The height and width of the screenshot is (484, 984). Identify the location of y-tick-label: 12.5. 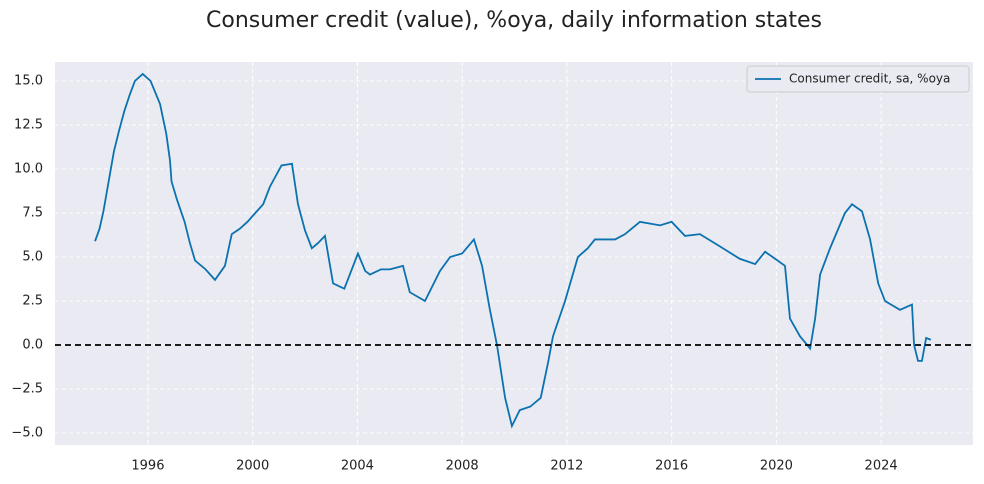
(28, 125).